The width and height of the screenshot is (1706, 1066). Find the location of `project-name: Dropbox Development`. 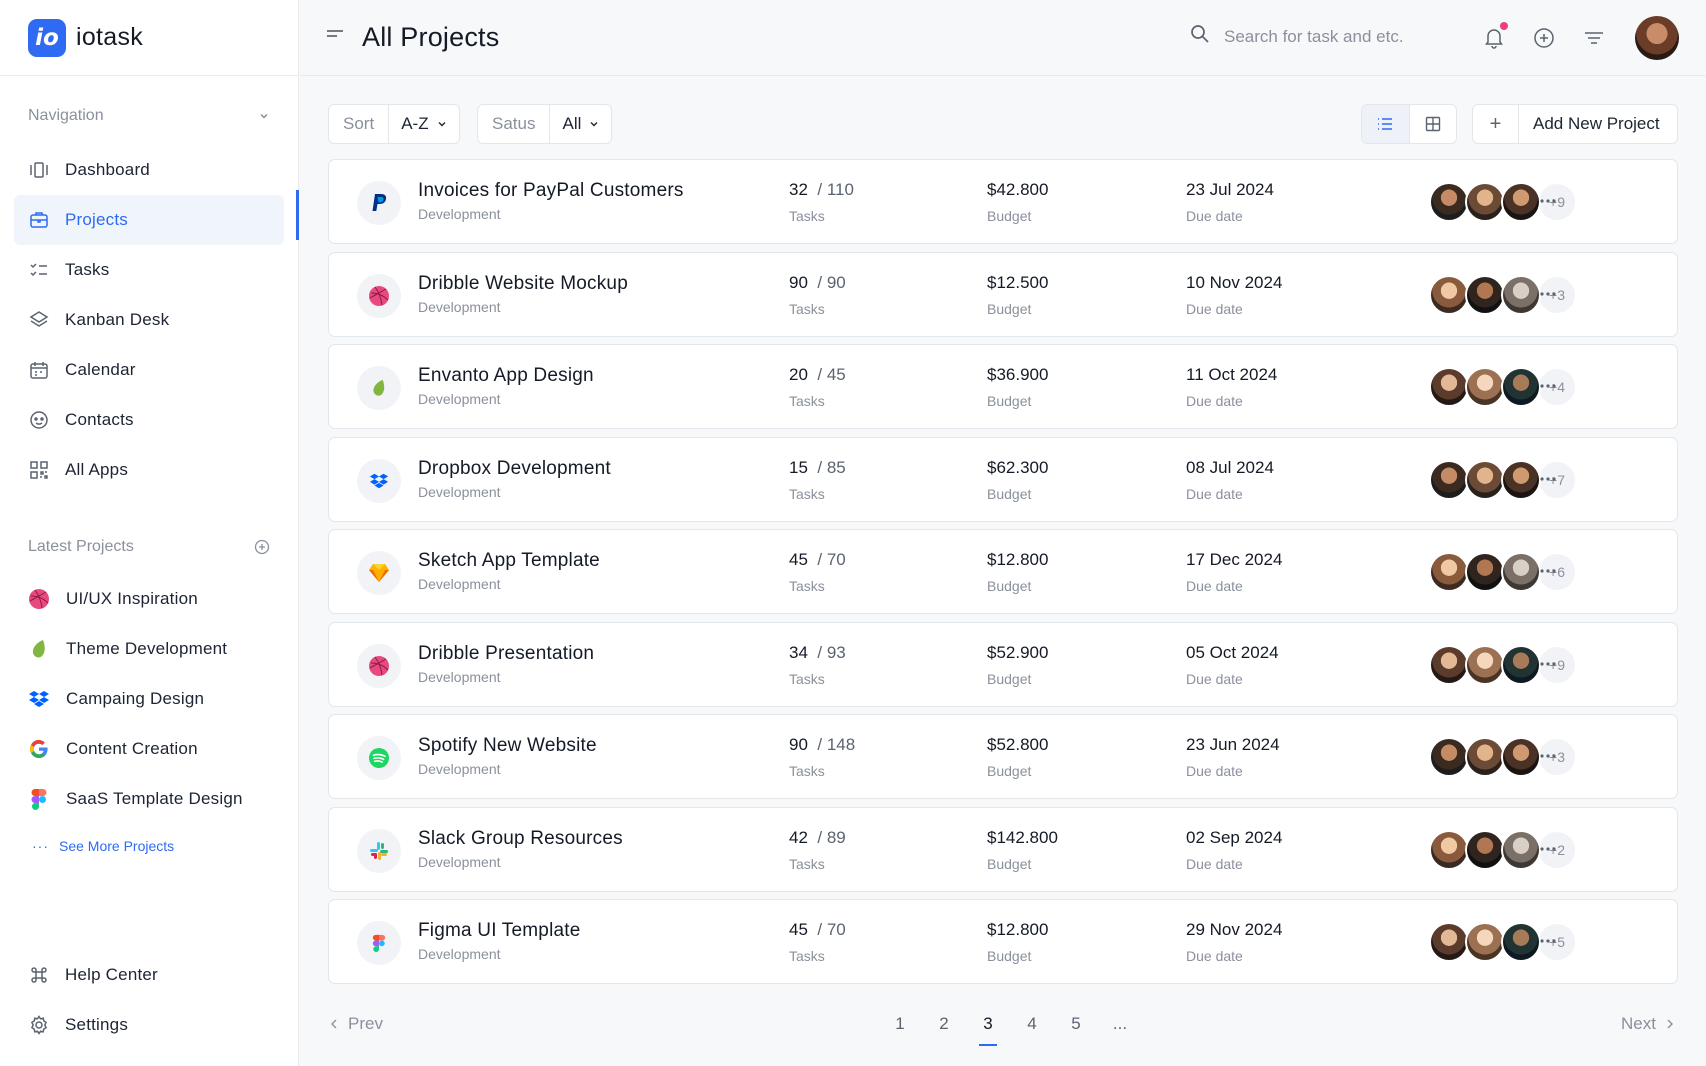

project-name: Dropbox Development is located at coordinates (514, 468).